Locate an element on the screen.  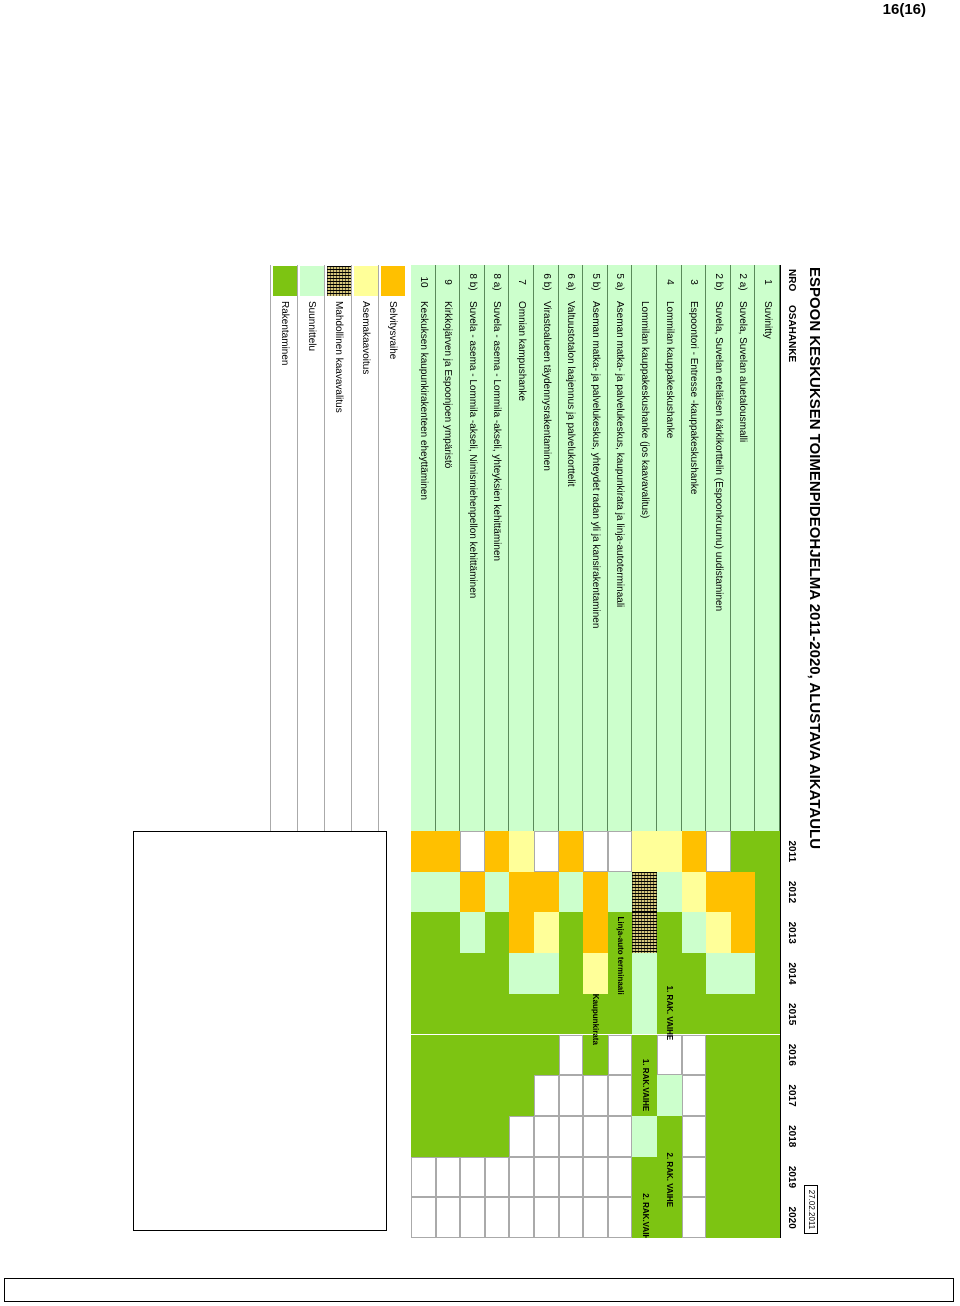
phase-annotation: 2. RAK. VAIHE is located at coordinates (670, 1180).